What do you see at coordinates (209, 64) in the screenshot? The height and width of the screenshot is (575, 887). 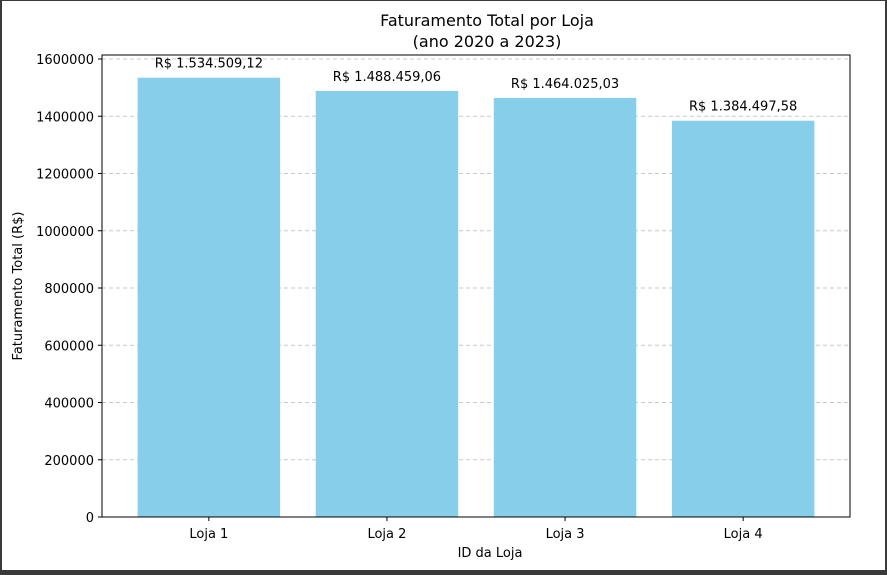 I see `bar-value-label: R$ 1.534.509,12` at bounding box center [209, 64].